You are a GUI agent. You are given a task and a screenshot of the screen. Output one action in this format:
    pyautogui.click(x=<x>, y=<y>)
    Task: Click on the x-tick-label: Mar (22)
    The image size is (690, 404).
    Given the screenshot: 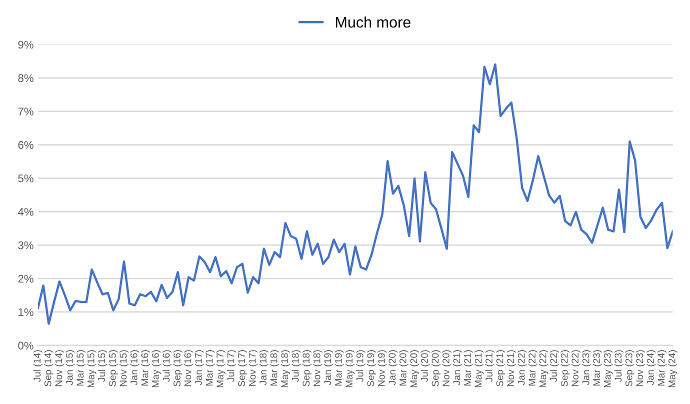 What is the action you would take?
    pyautogui.click(x=533, y=368)
    